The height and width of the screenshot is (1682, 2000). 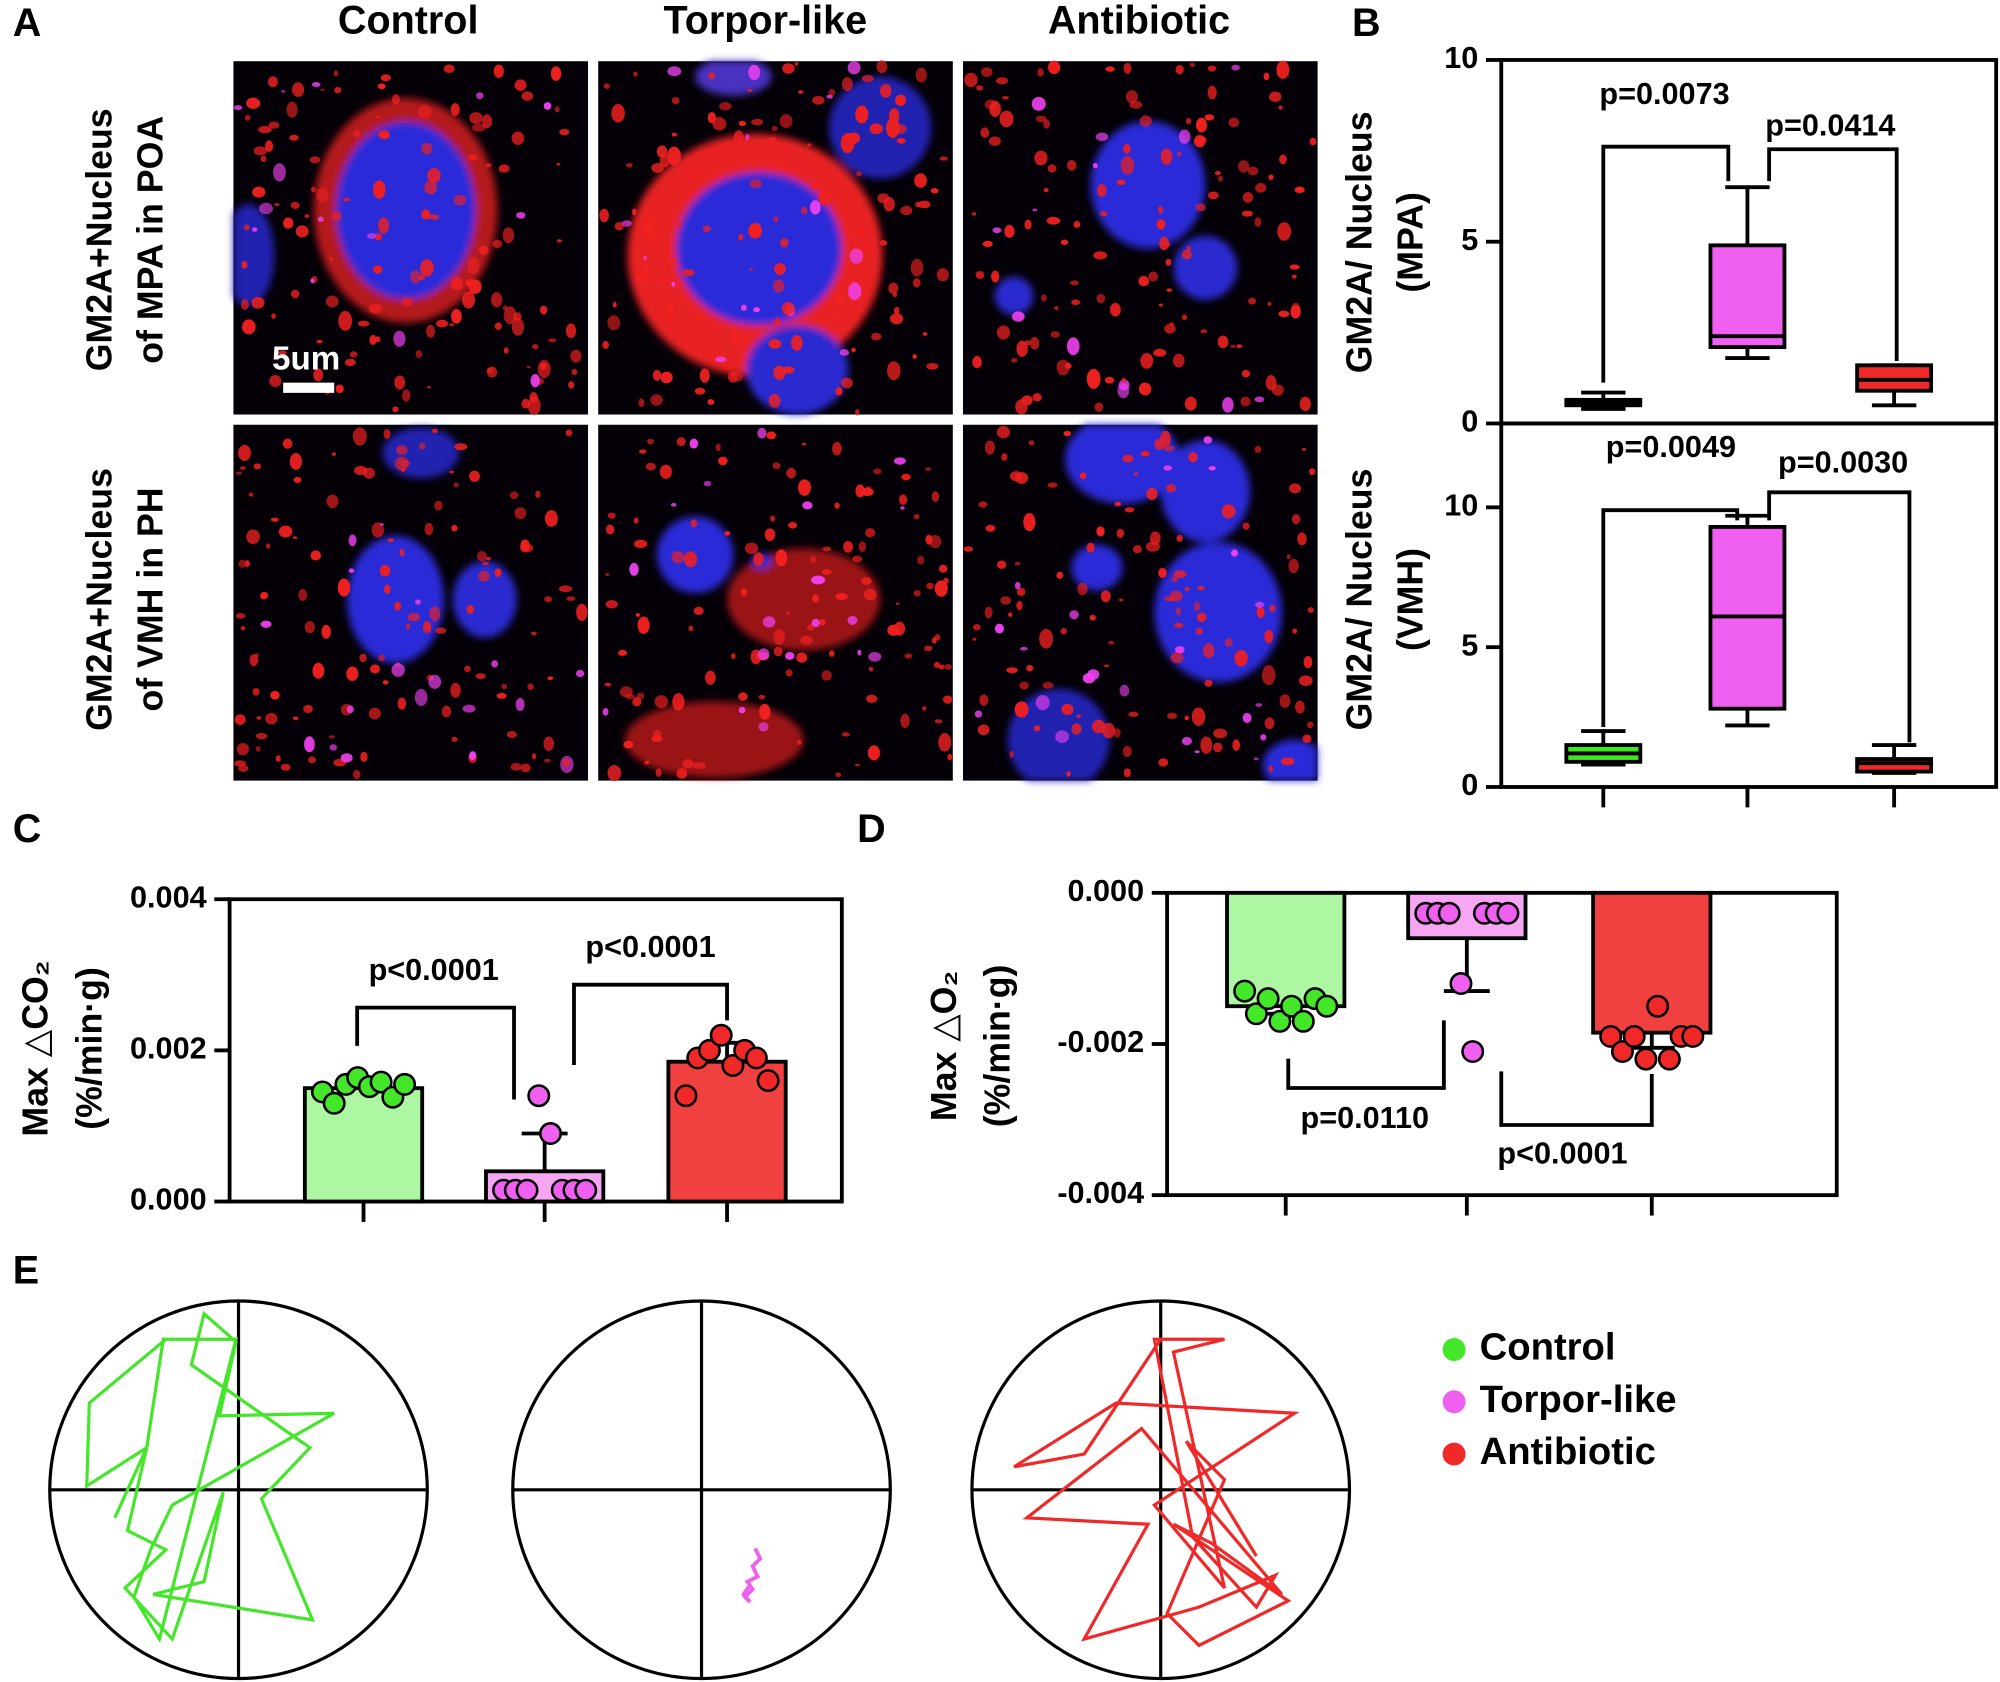 What do you see at coordinates (1671, 447) in the screenshot?
I see `p-value: p=0.0049` at bounding box center [1671, 447].